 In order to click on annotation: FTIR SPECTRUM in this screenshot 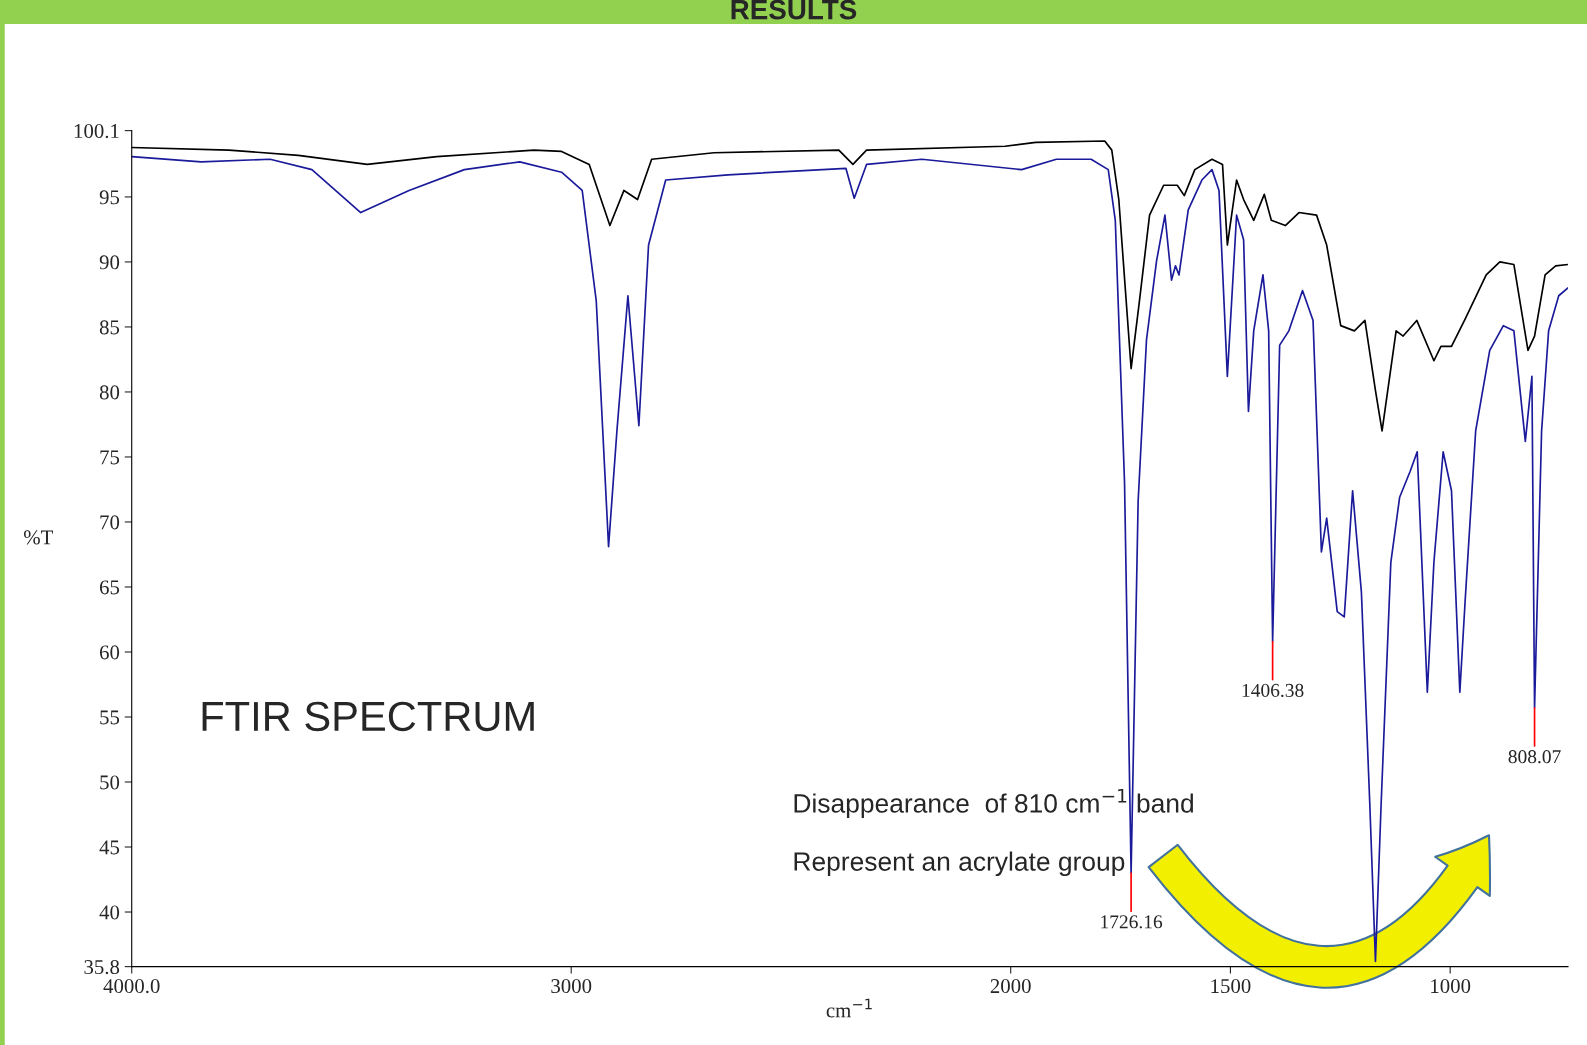, I will do `click(368, 716)`.